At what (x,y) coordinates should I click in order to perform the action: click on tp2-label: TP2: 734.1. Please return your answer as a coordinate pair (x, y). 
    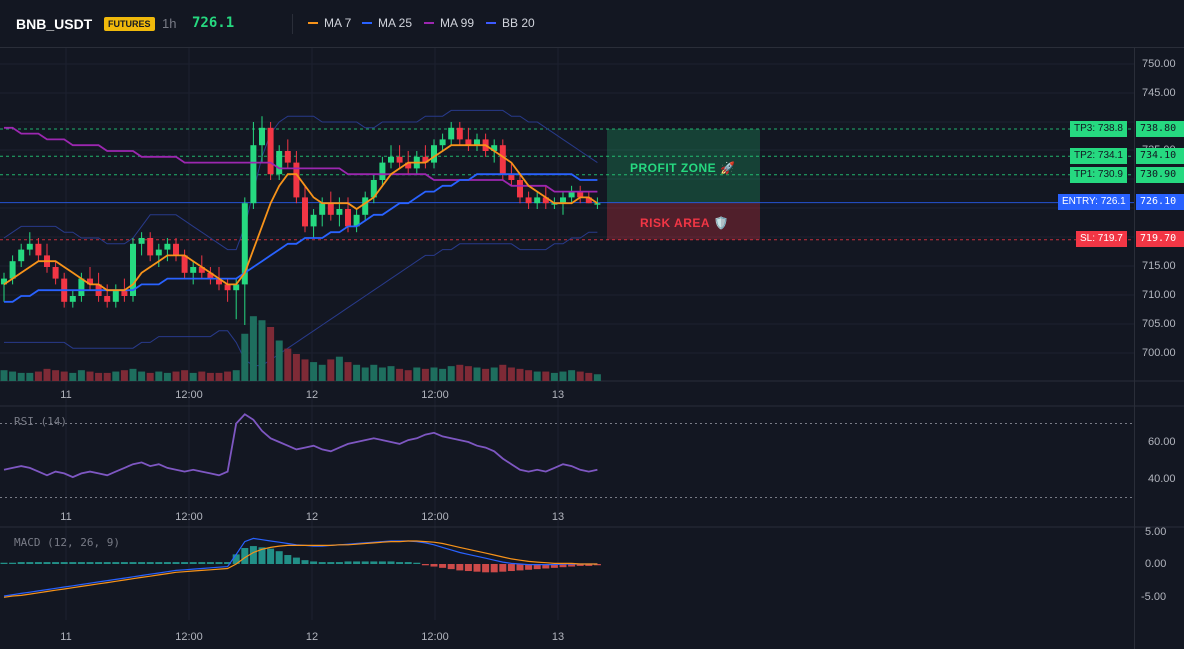
    Looking at the image, I should click on (1098, 156).